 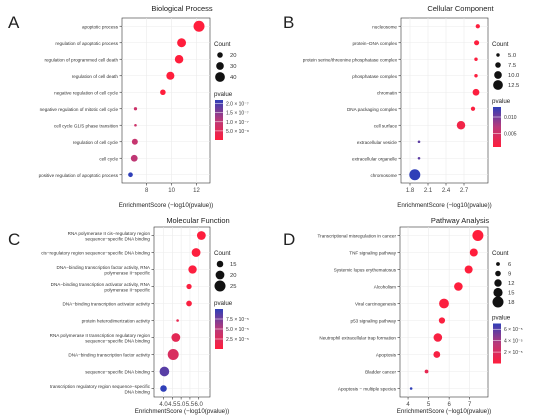 I want to click on y-tick-label: DNA packaging complex, so click(x=372, y=109).